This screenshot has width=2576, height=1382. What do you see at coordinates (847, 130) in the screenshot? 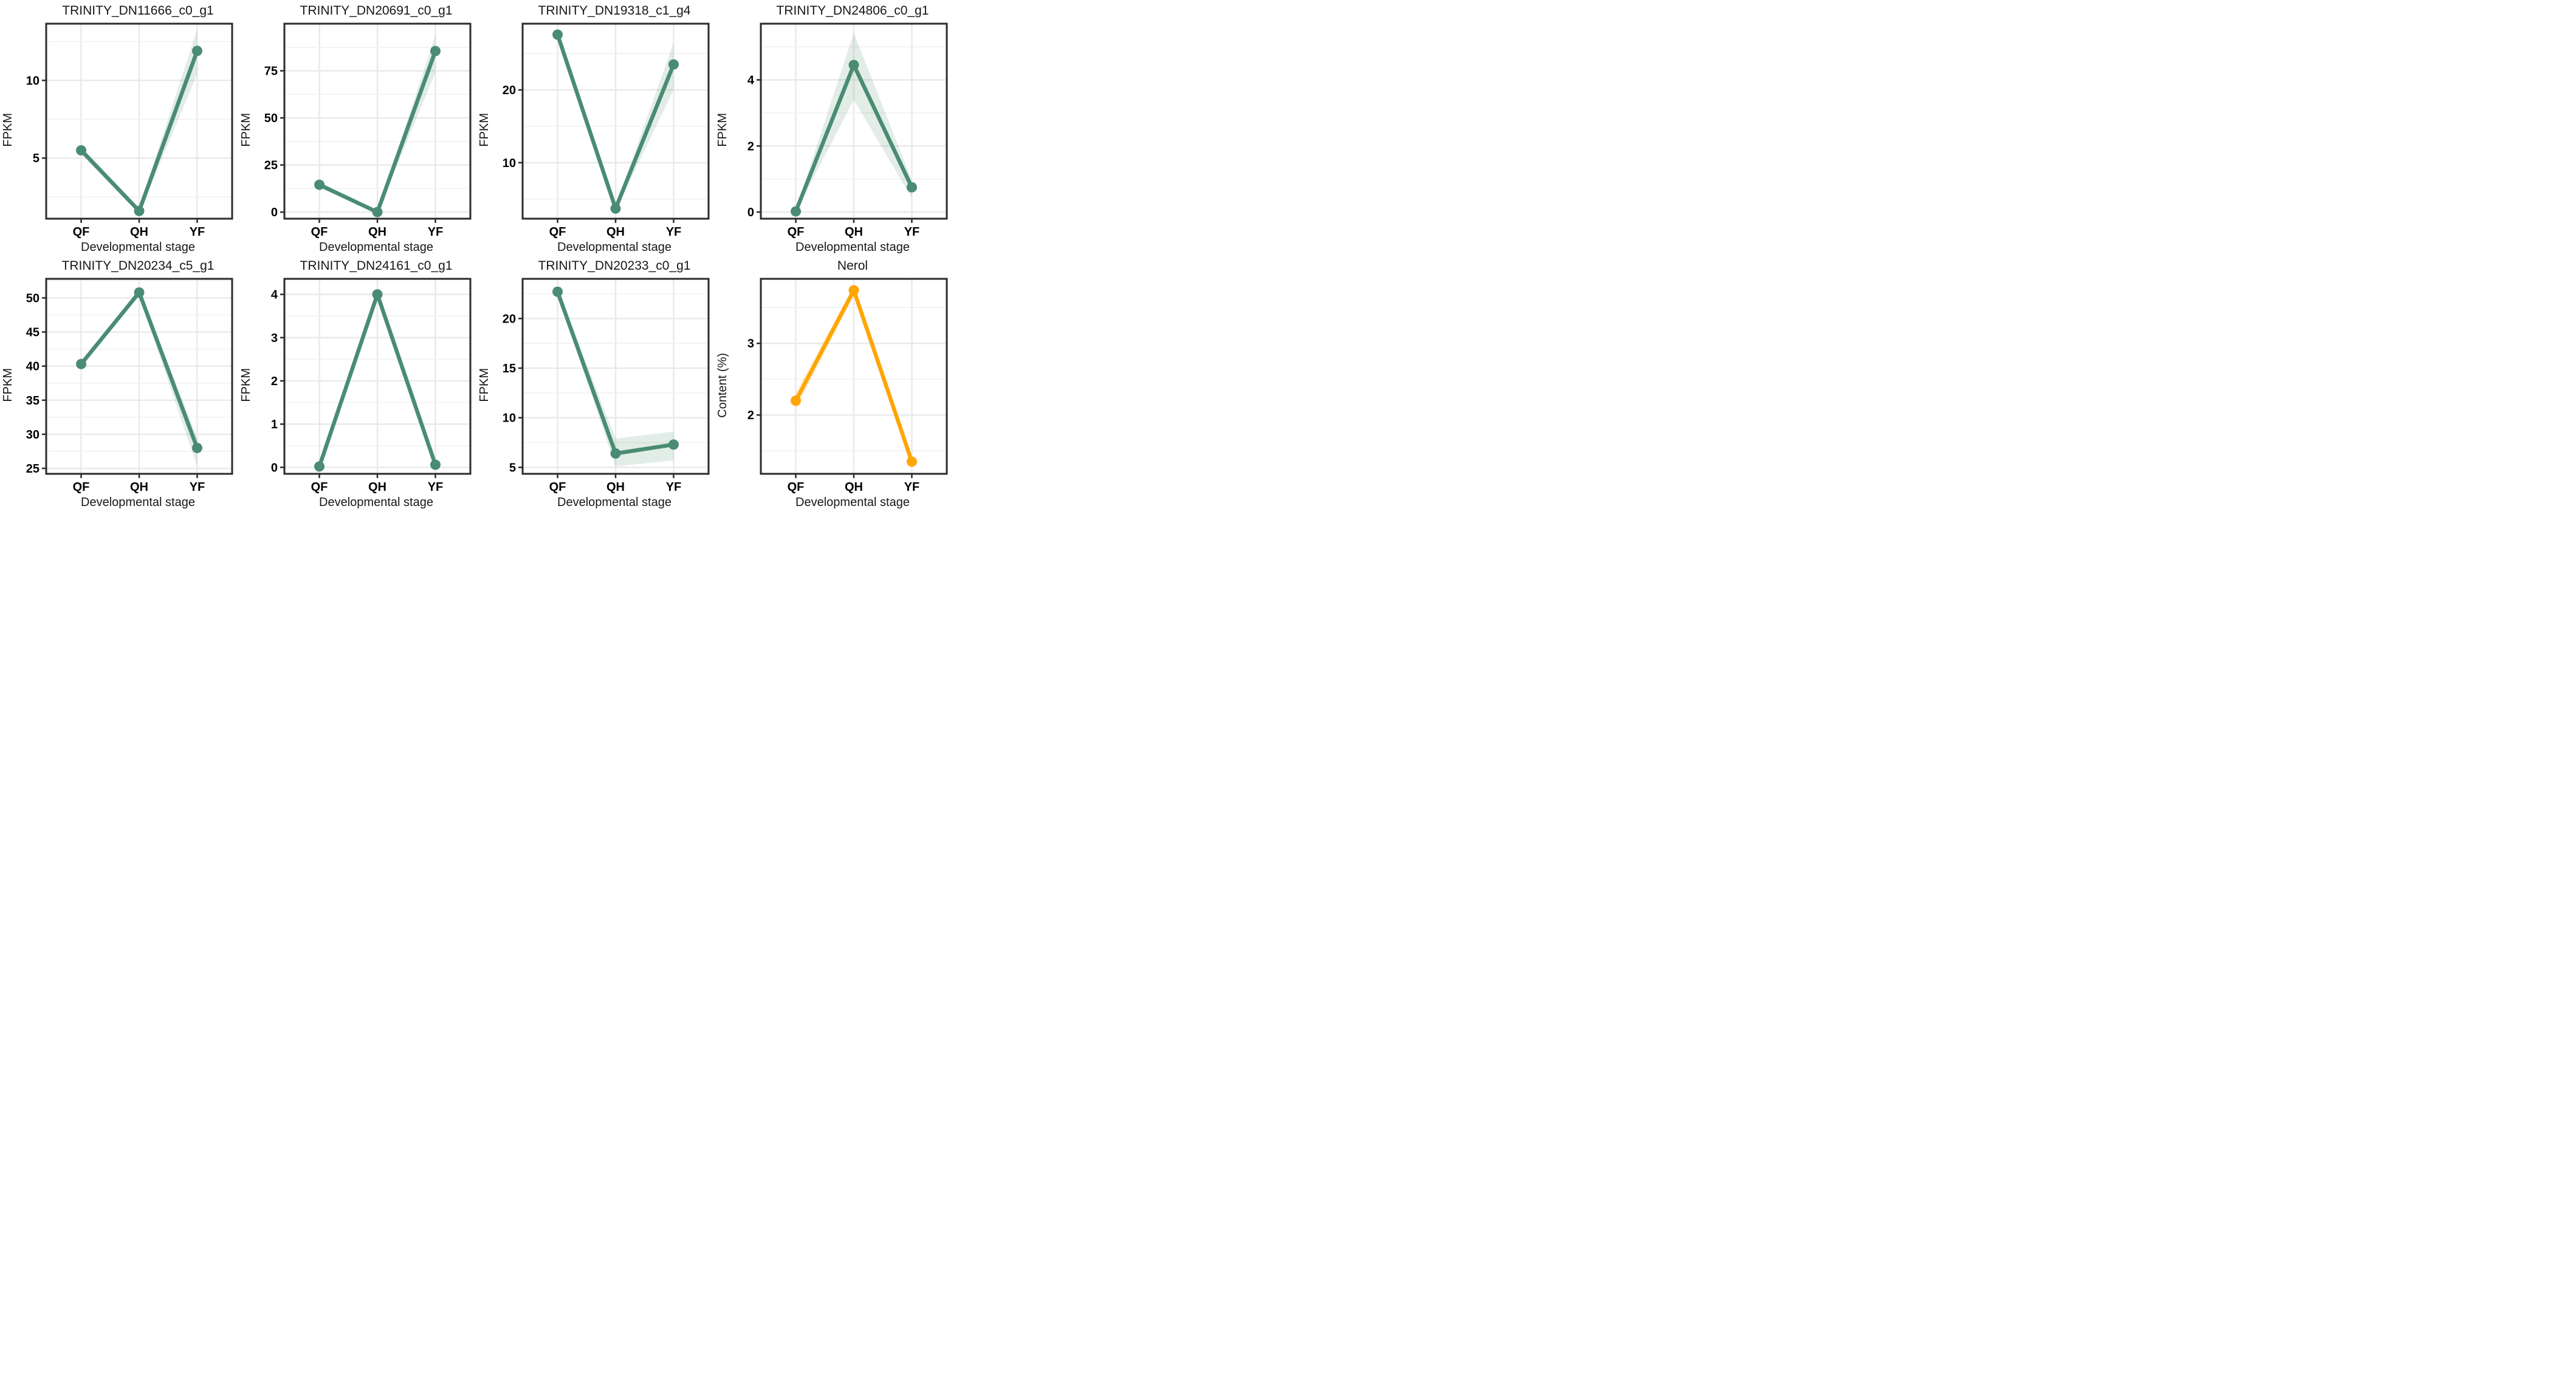
I see `plot-area: 0 2 4 QF QH YF` at bounding box center [847, 130].